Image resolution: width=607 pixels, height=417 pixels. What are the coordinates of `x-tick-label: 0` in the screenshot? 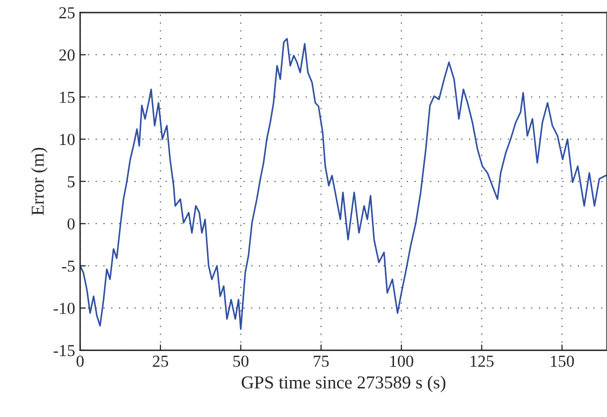 It's located at (80, 361).